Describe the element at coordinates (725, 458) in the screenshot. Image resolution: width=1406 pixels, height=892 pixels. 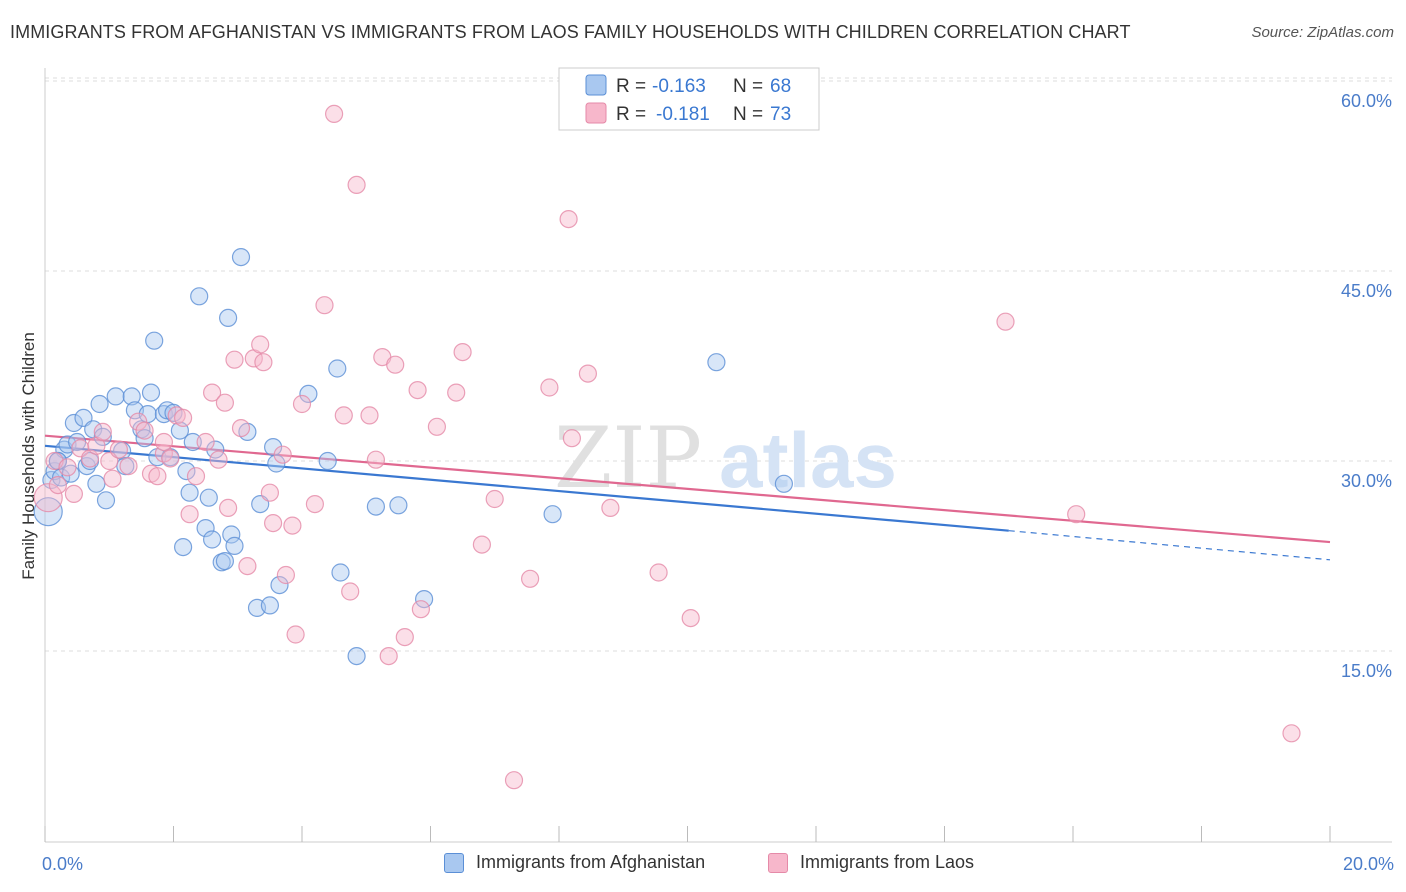
I see `watermark: ZIP atlas` at that location.